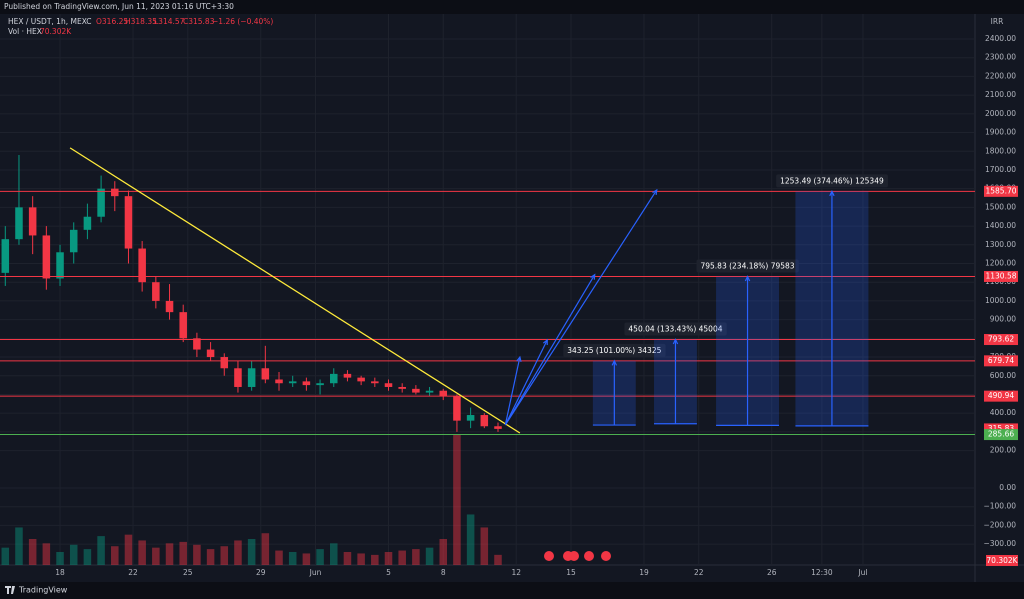 The width and height of the screenshot is (1024, 599). What do you see at coordinates (772, 572) in the screenshot?
I see `x-tick-label: 26` at bounding box center [772, 572].